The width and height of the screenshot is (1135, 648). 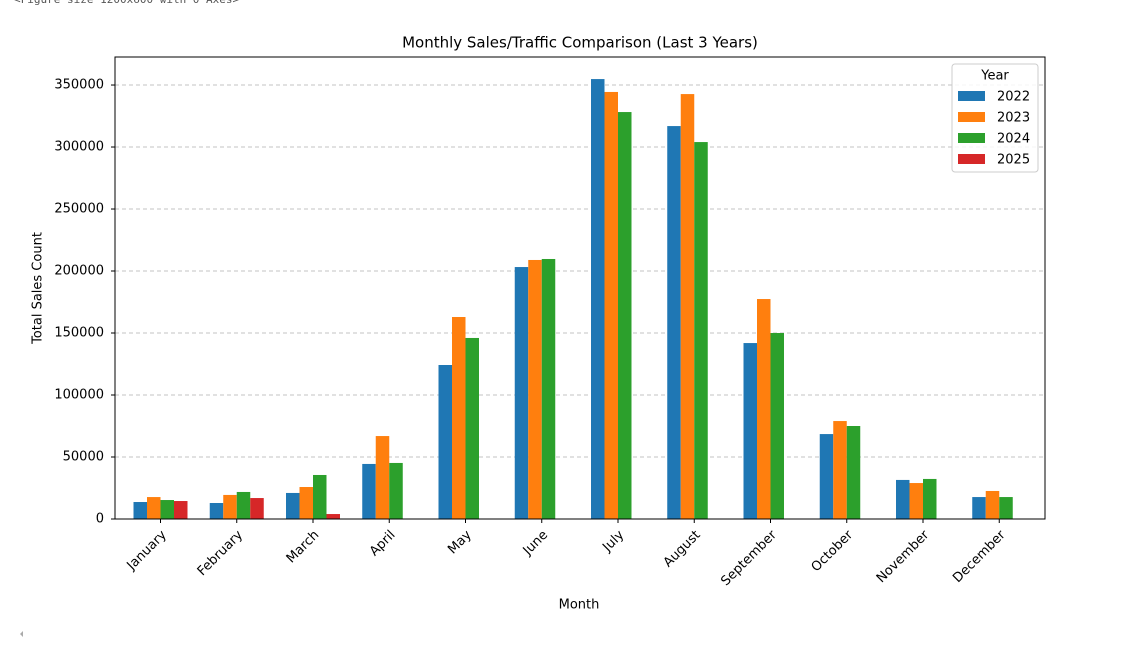 What do you see at coordinates (1013, 139) in the screenshot?
I see `legend-label: 2024` at bounding box center [1013, 139].